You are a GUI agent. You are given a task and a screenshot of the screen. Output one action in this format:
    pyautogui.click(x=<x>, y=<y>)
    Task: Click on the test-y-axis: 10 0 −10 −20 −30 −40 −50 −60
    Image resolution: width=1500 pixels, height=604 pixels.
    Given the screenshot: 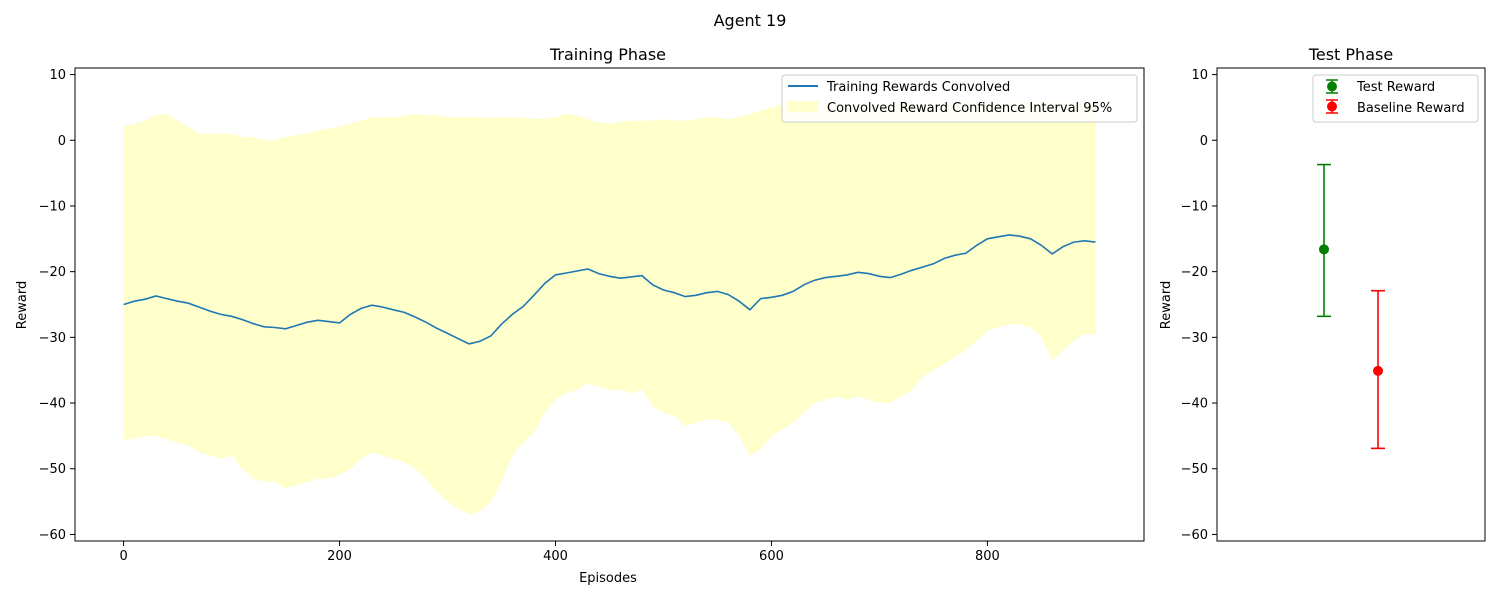 What is the action you would take?
    pyautogui.click(x=1199, y=305)
    